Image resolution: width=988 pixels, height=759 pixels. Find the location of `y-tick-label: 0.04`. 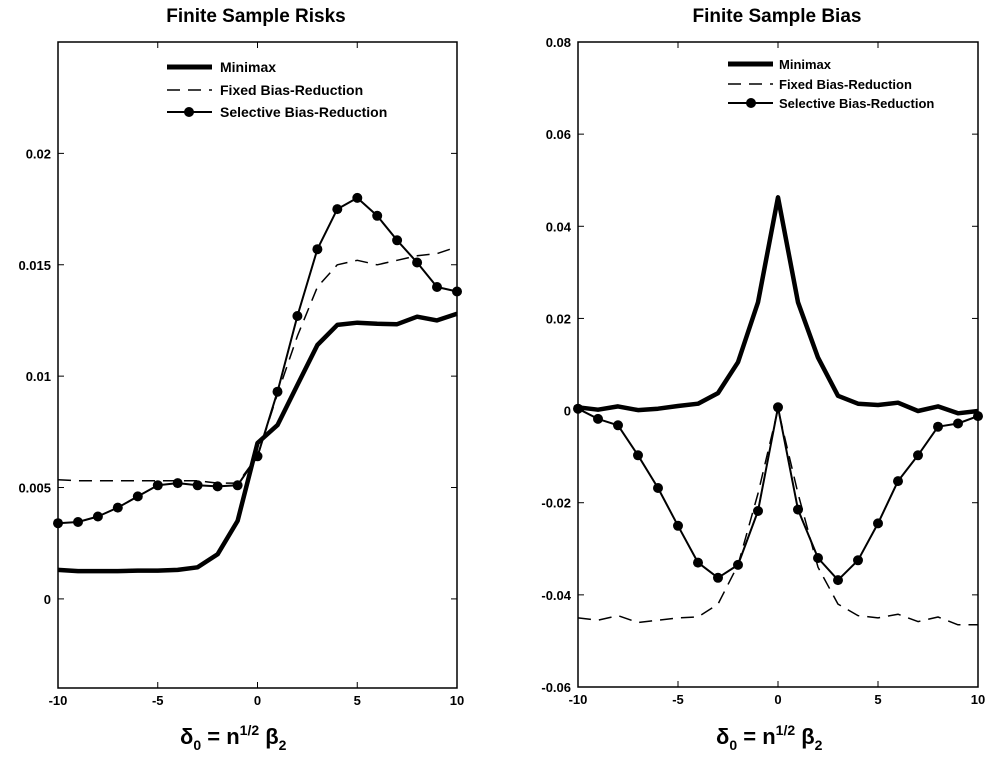

y-tick-label: 0.04 is located at coordinates (559, 226).